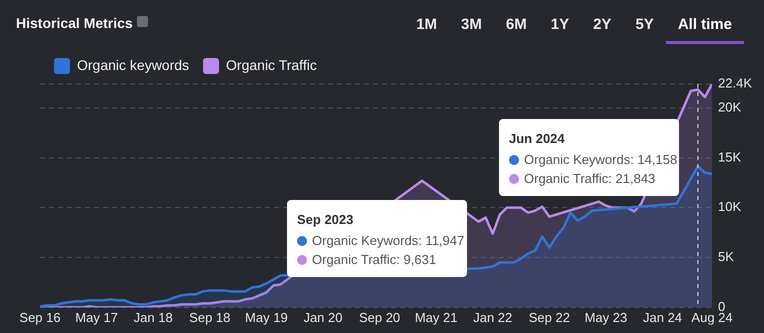  Describe the element at coordinates (40, 317) in the screenshot. I see `x-tick-label: Sep 16` at that location.